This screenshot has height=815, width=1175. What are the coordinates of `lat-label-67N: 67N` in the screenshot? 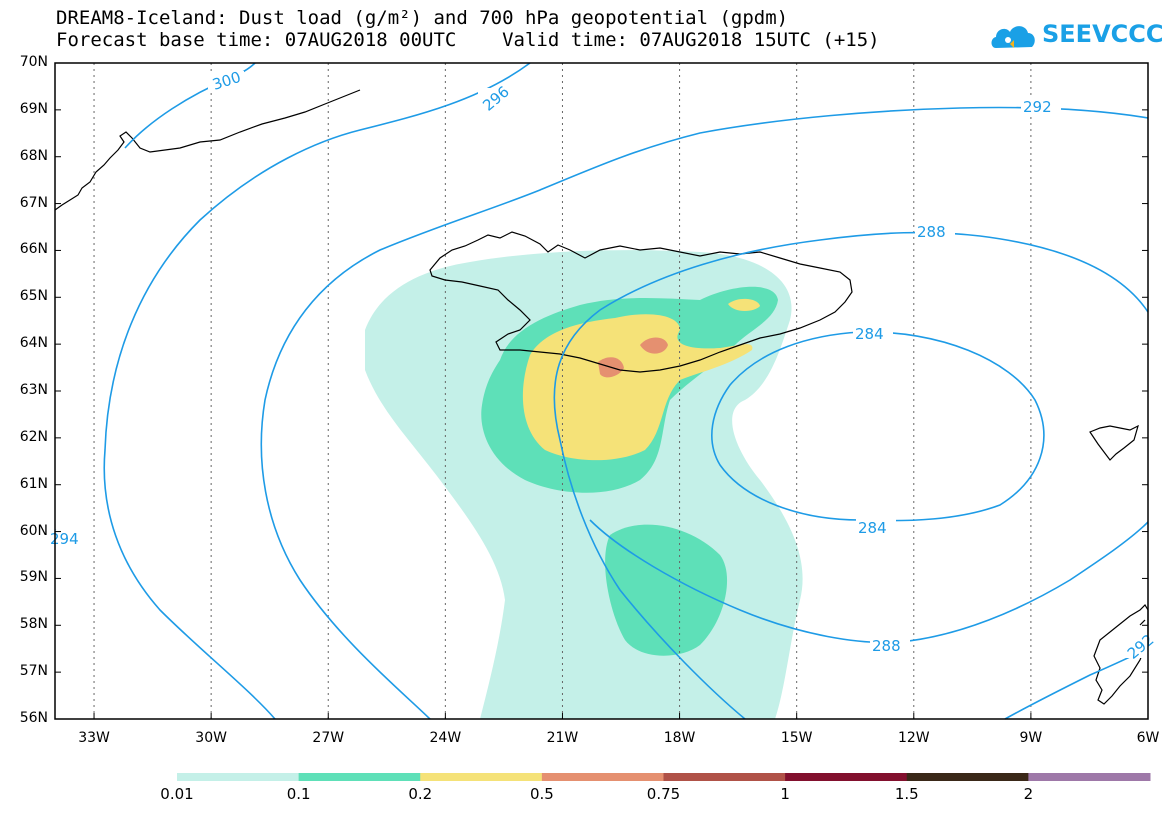 It's located at (33, 202).